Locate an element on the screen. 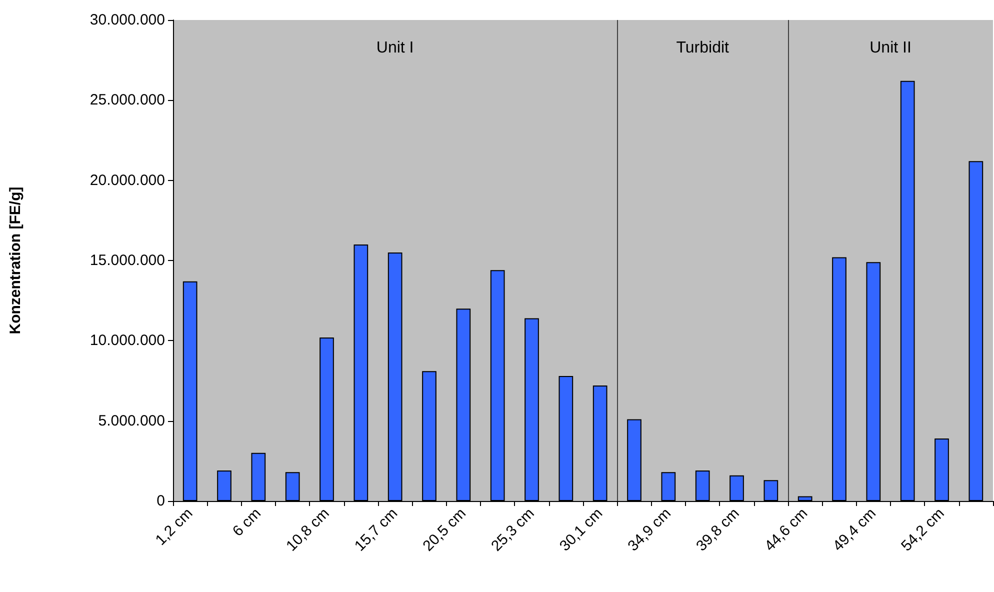  y-tick-label: 5.000.000 is located at coordinates (131, 421).